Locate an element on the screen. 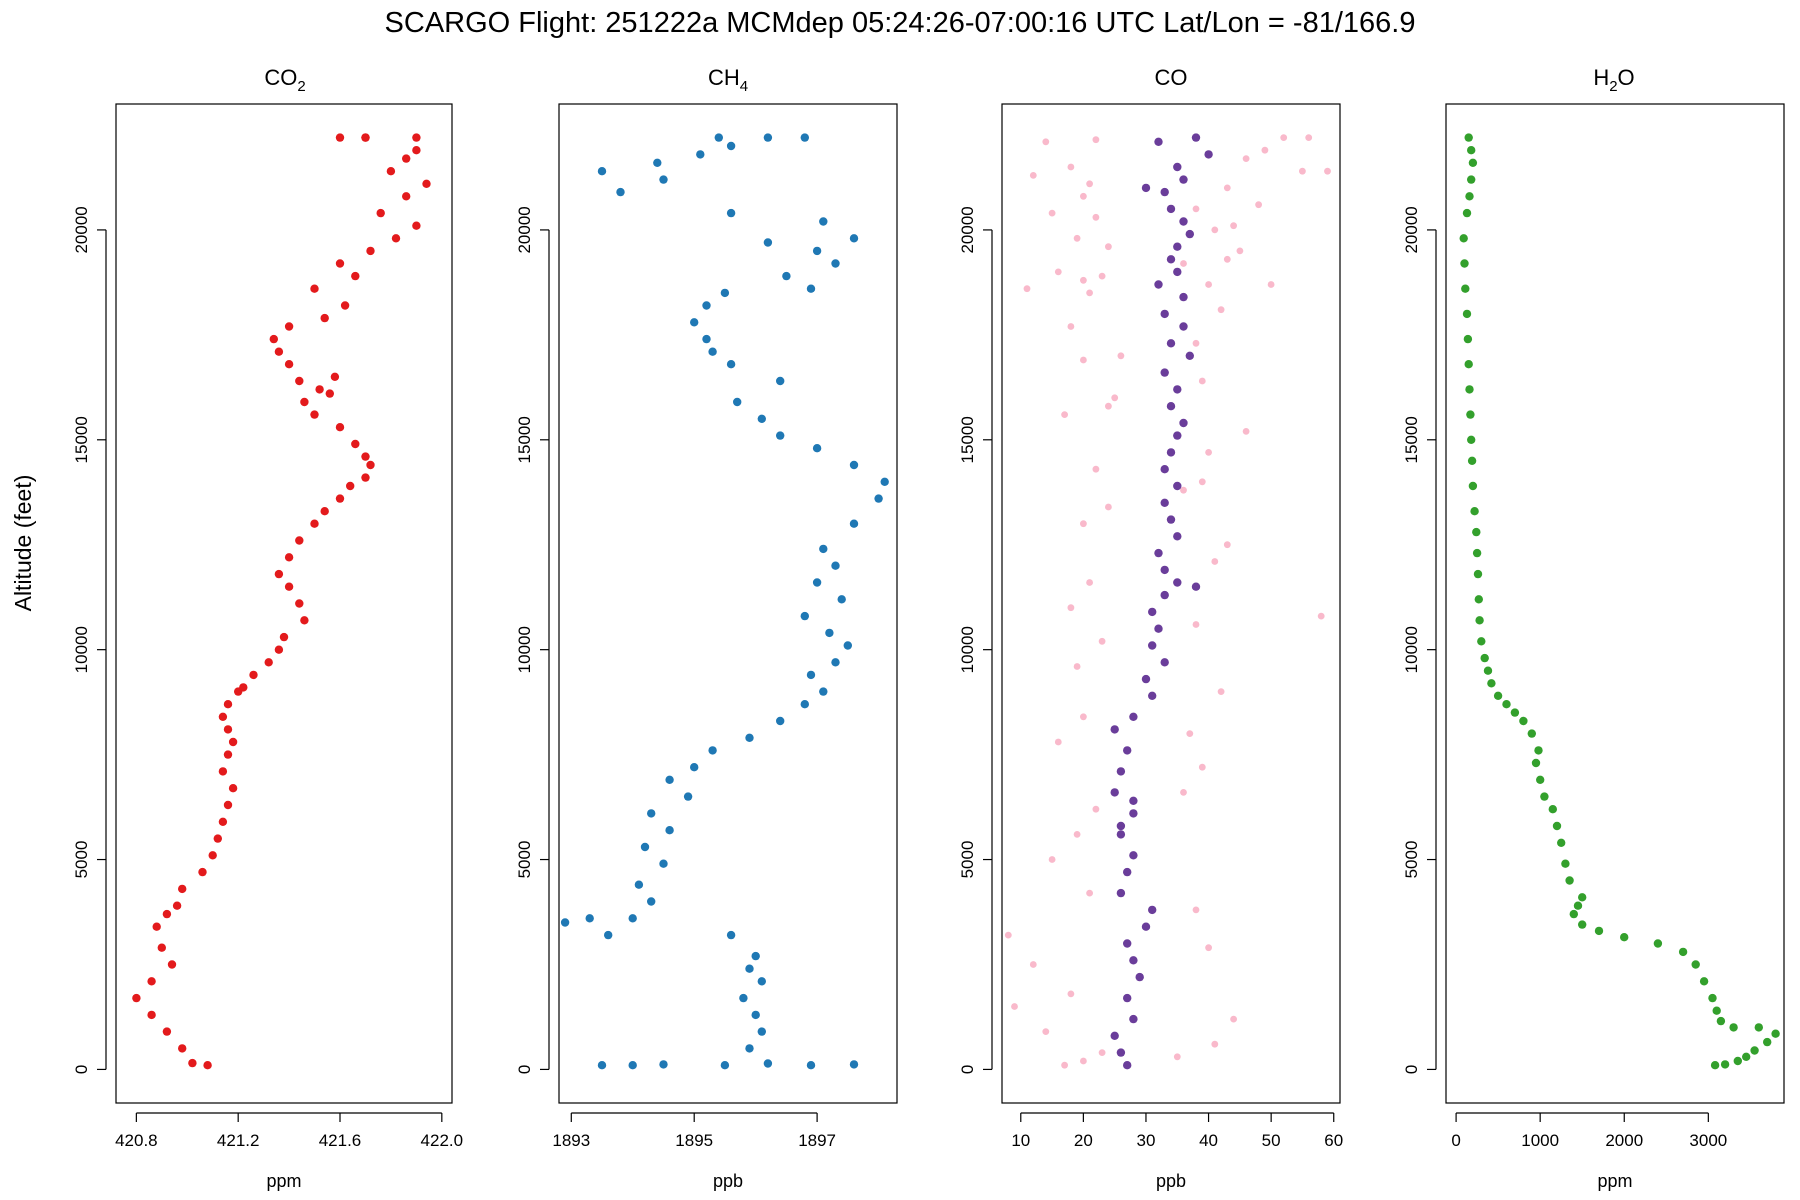 This screenshot has height=1200, width=1800. ch4-y-tick-label: 20000 is located at coordinates (524, 229).